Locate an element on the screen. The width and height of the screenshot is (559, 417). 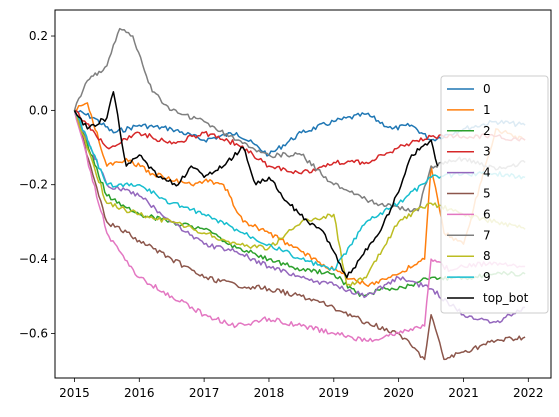
legend-label-0: 0 is located at coordinates (487, 89).